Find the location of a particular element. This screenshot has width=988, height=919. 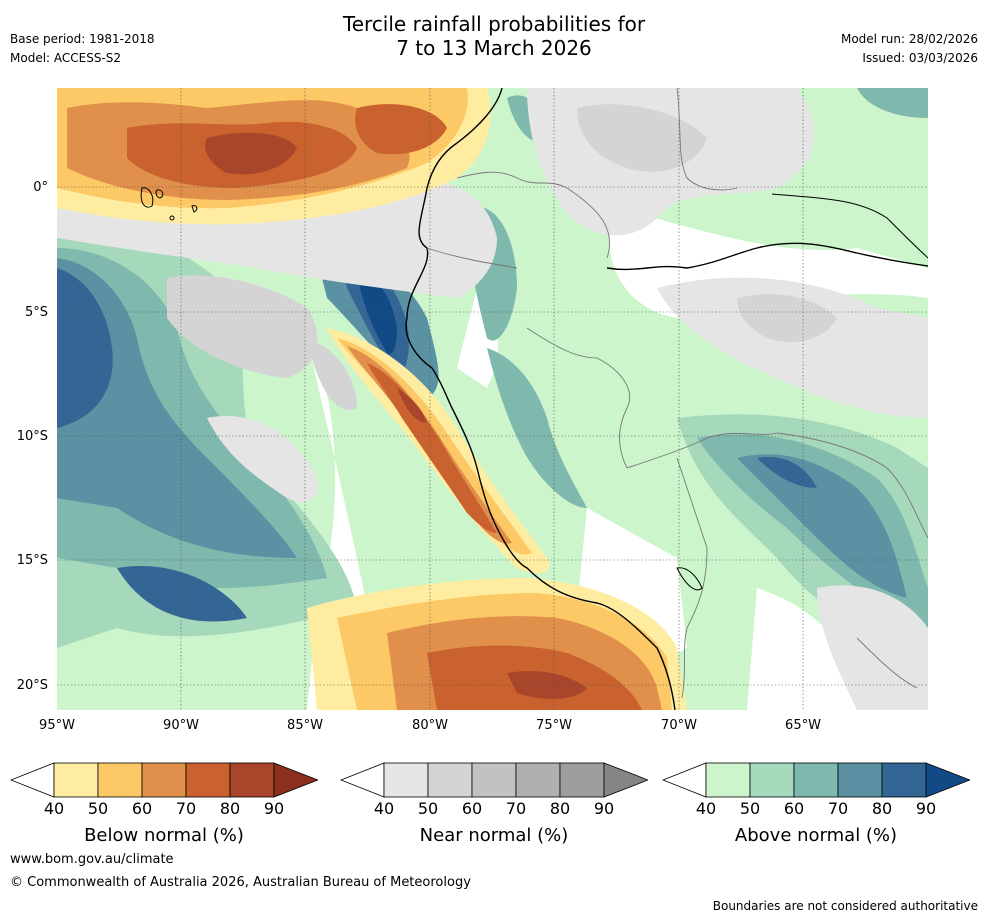

title-line-2: 7 to 13 March 2026 is located at coordinates (494, 48).